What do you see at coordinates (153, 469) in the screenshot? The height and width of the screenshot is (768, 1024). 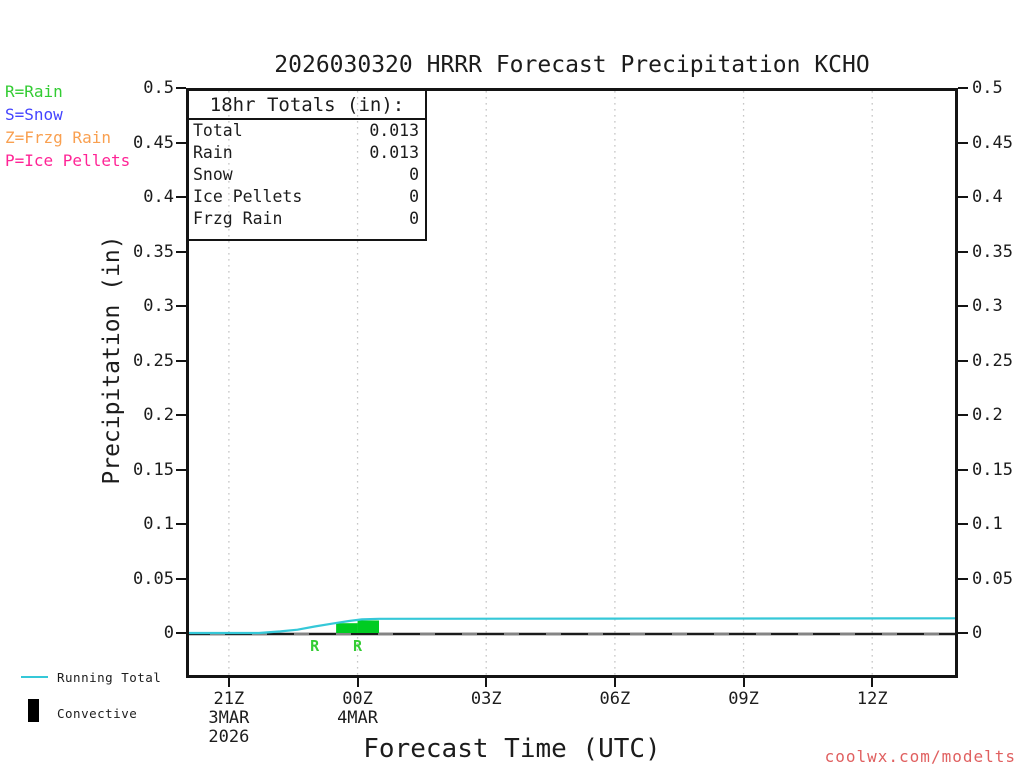 I see `y-tick-label-left: 0.15` at bounding box center [153, 469].